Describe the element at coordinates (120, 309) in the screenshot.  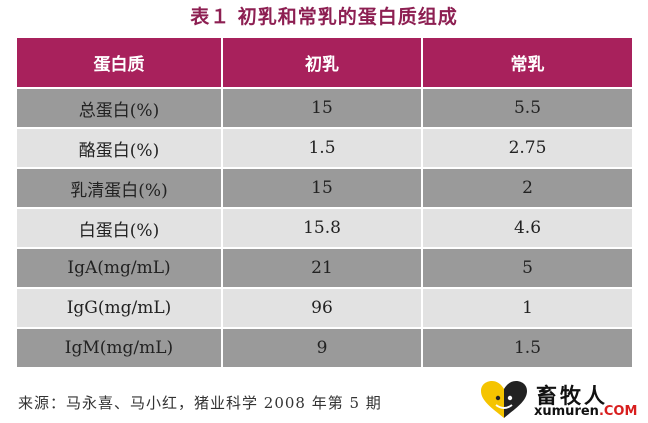
I see `row-label: IgG(mg/mL)` at that location.